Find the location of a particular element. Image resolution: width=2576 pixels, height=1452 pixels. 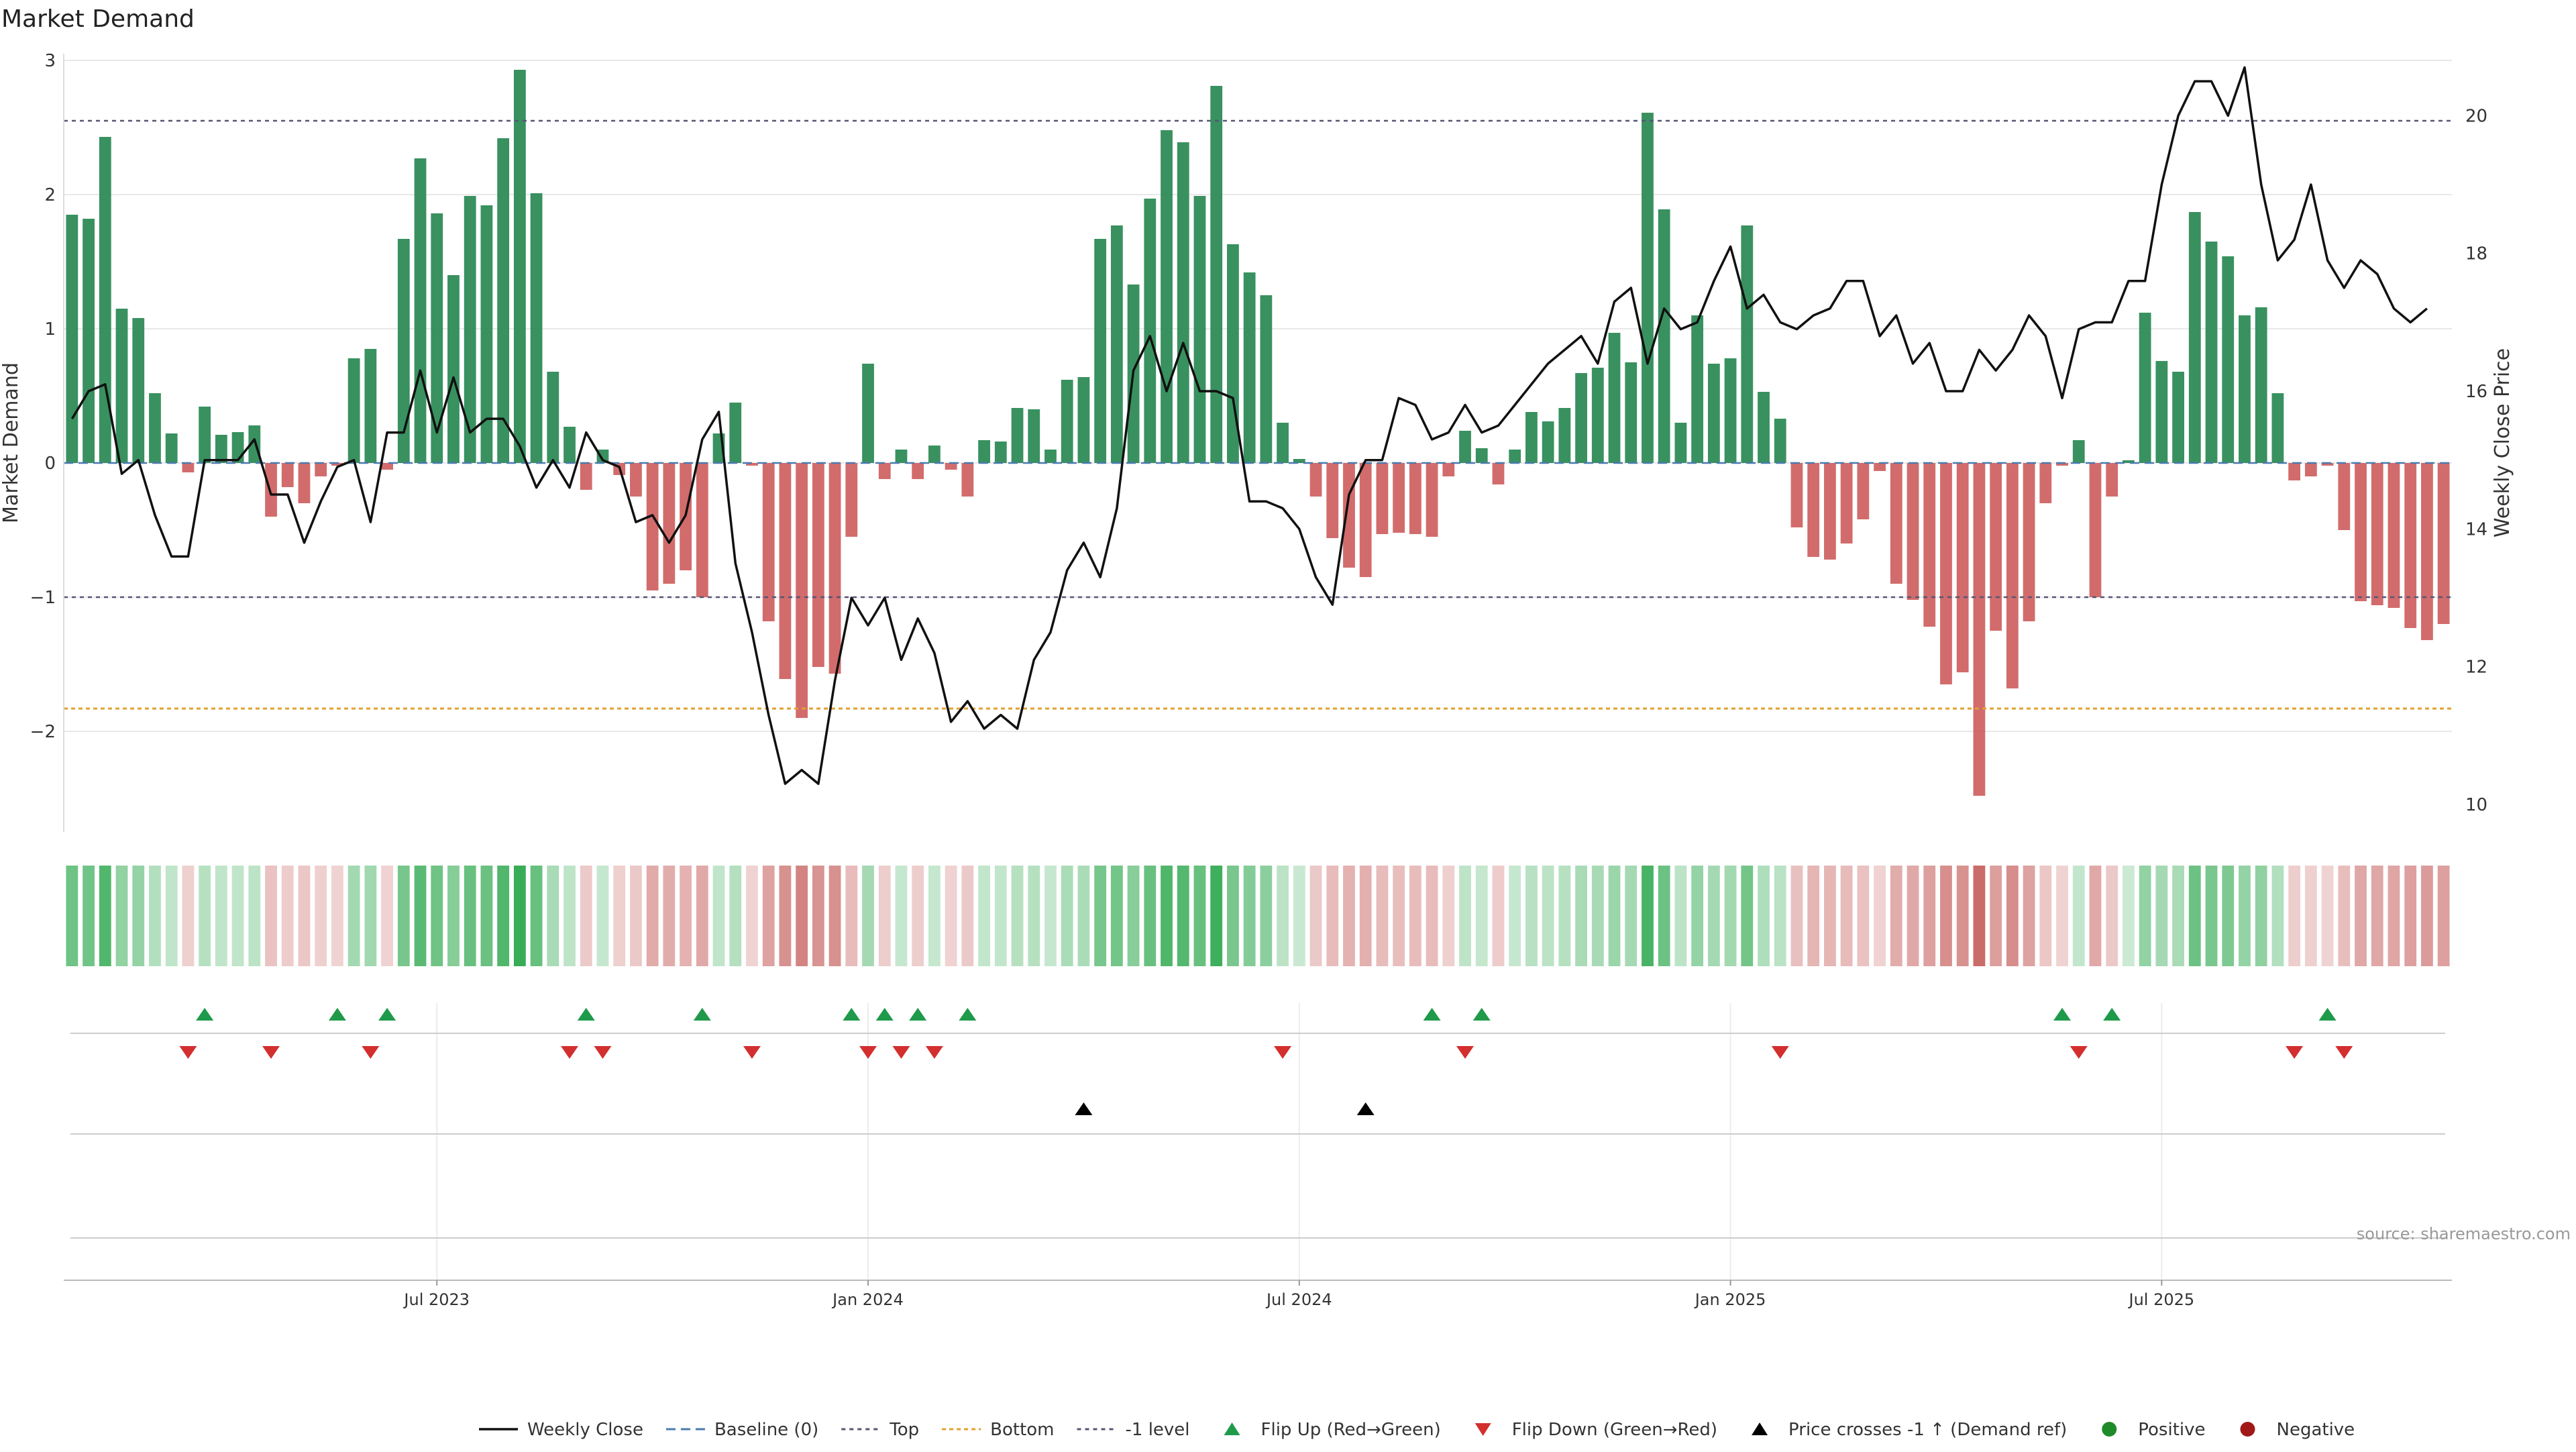

legend-swatch-negative is located at coordinates (2247, 1430).